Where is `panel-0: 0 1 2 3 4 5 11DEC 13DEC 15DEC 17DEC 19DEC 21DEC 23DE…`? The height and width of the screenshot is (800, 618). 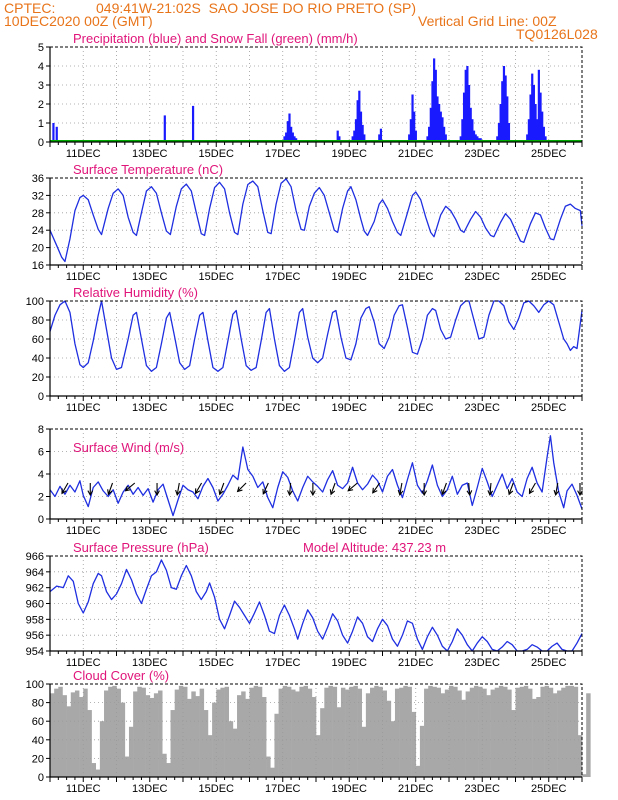 panel-0: 0 1 2 3 4 5 11DEC 13DEC 15DEC 17DEC 19DEC 21DEC 23DE… is located at coordinates (310, 95).